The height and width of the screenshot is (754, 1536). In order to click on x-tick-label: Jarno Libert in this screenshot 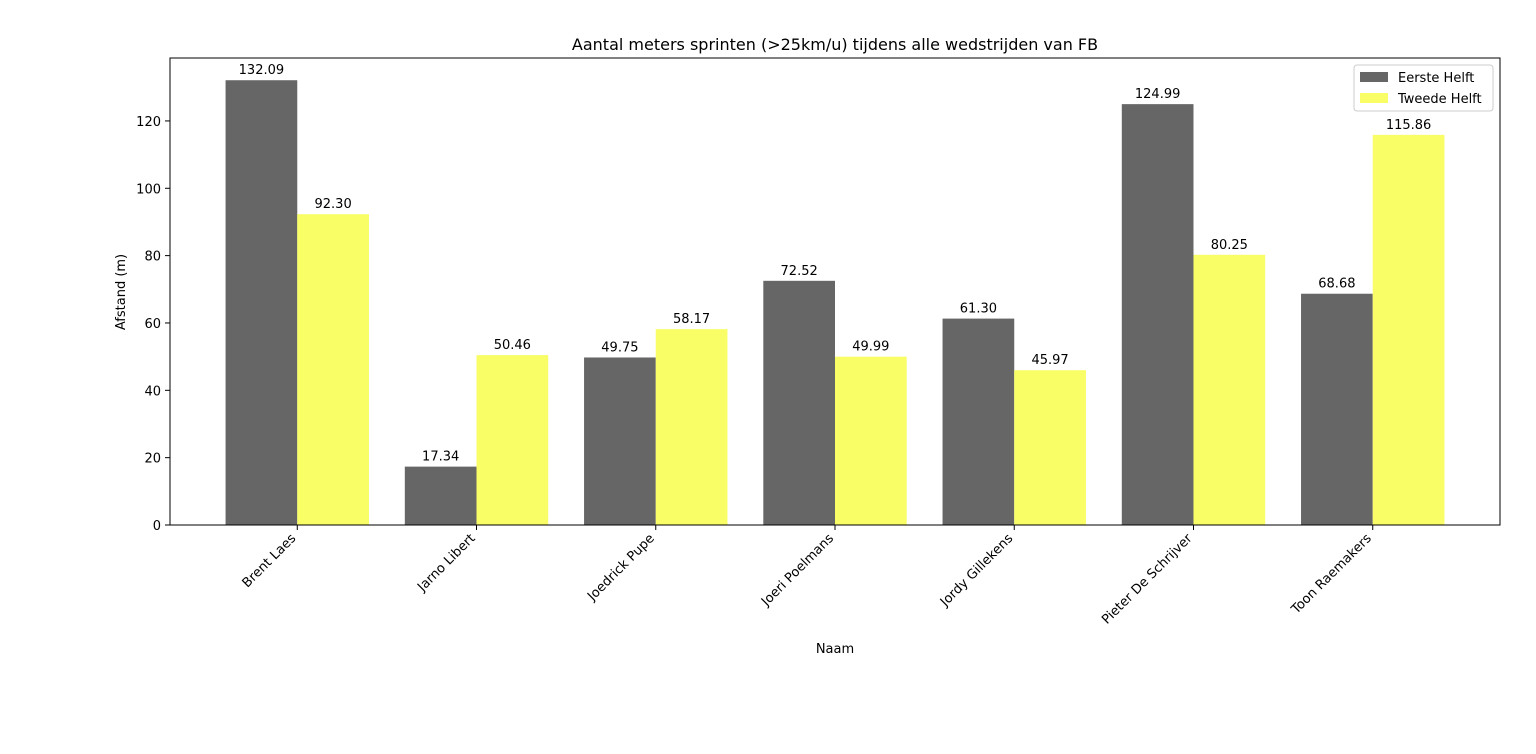, I will do `click(446, 563)`.